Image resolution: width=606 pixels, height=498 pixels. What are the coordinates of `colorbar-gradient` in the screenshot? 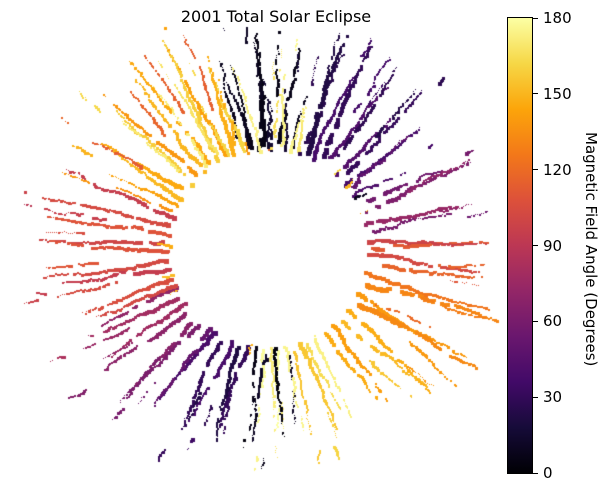 It's located at (520, 245).